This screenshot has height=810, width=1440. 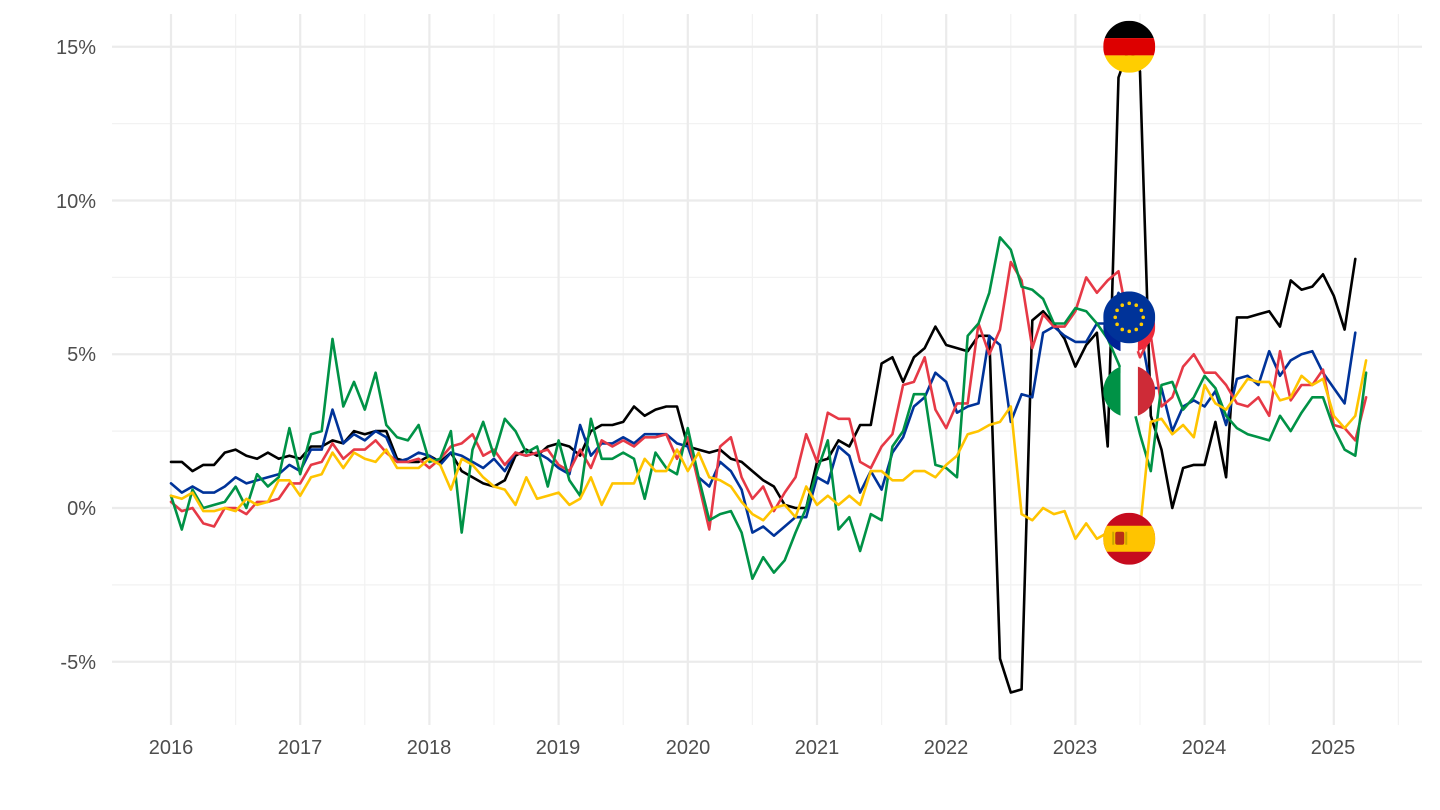 What do you see at coordinates (1129, 391) in the screenshot?
I see `italy-flag-icon` at bounding box center [1129, 391].